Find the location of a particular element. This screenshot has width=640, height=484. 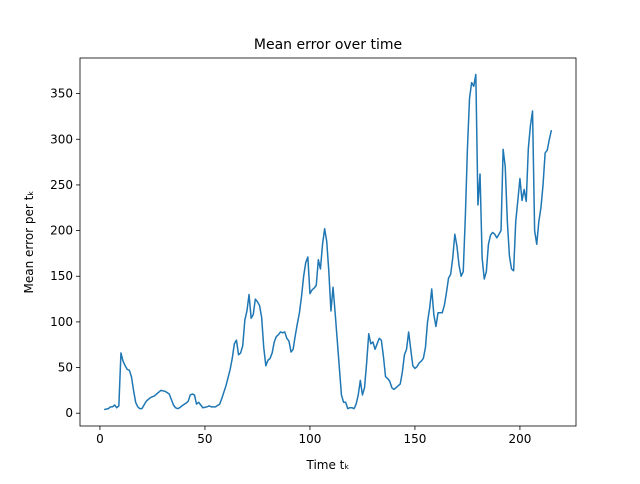

y-tick-label: 350 is located at coordinates (61, 94).